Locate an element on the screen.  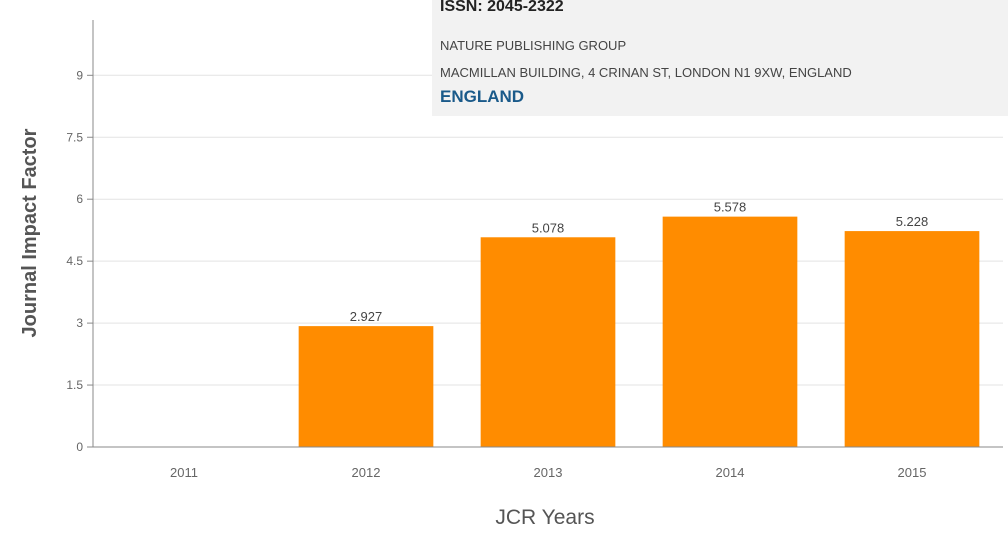
y-tick-label: 6 is located at coordinates (79, 199).